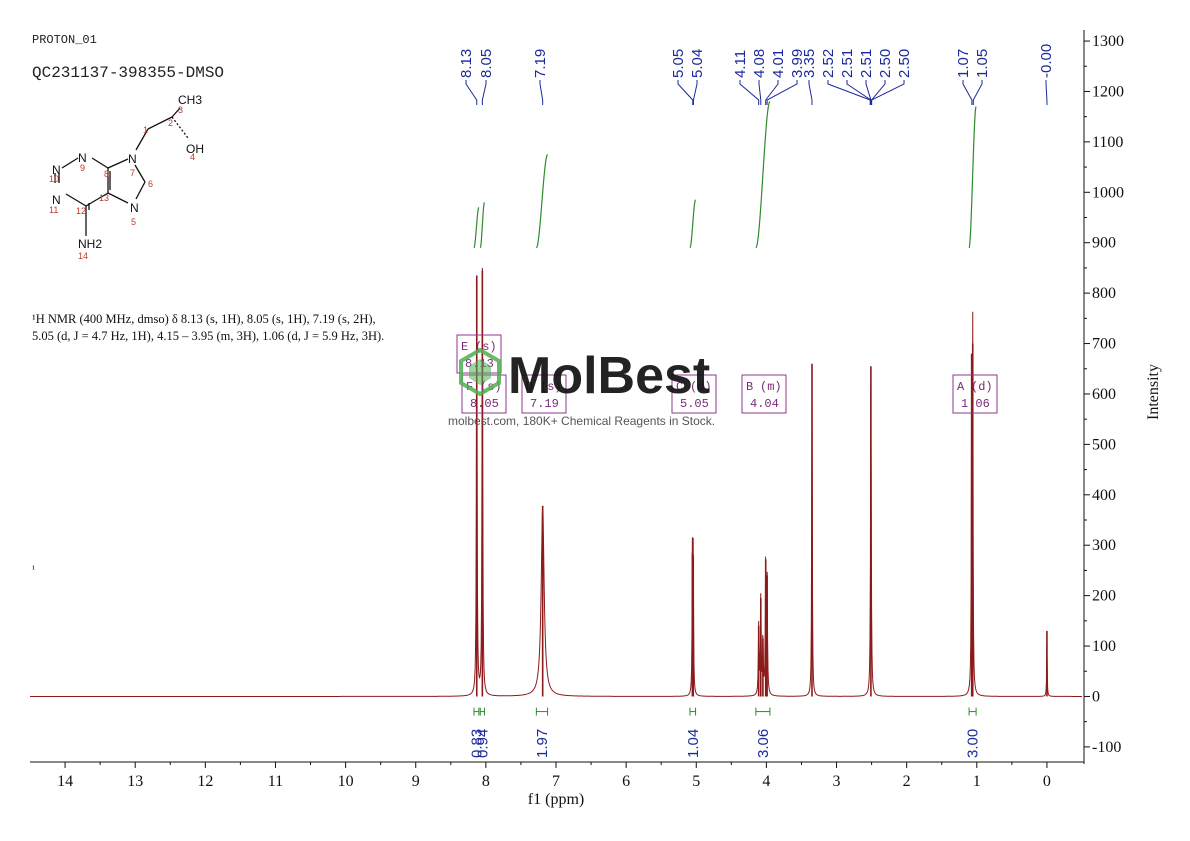 Image resolution: width=1190 pixels, height=841 pixels. I want to click on multiplet-type: (m), so click(771, 387).